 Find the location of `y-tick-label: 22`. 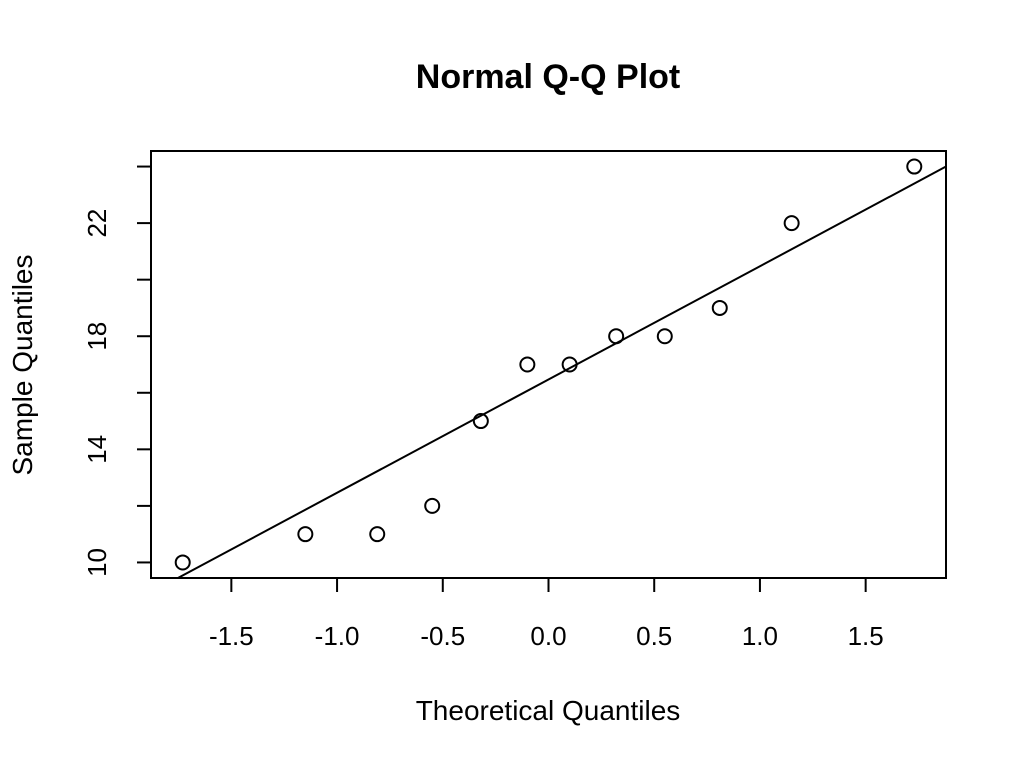

y-tick-label: 22 is located at coordinates (97, 223).